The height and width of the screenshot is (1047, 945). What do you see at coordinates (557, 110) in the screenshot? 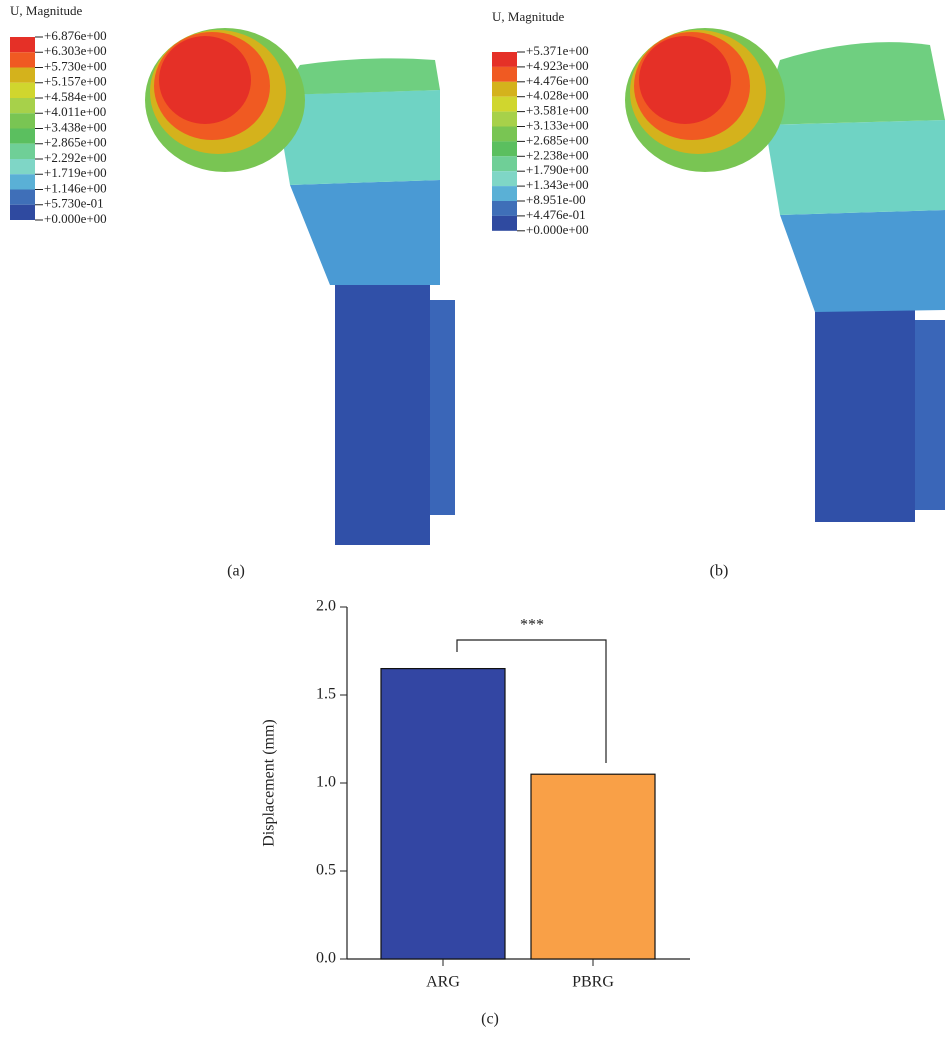
I see `legend-label: +3.581e+00` at bounding box center [557, 110].